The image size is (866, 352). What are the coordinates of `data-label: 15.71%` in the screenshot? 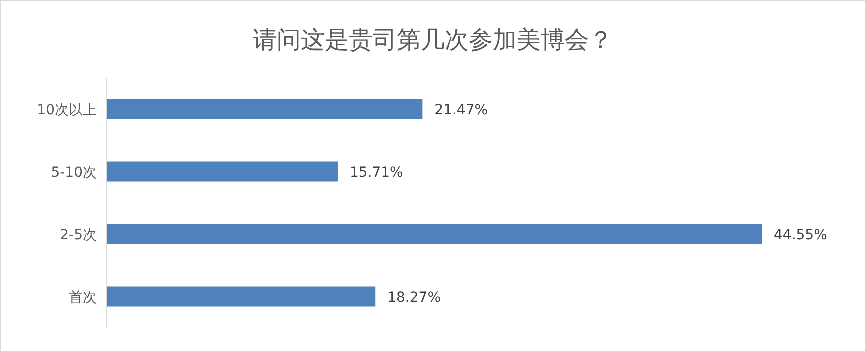 It's located at (377, 172).